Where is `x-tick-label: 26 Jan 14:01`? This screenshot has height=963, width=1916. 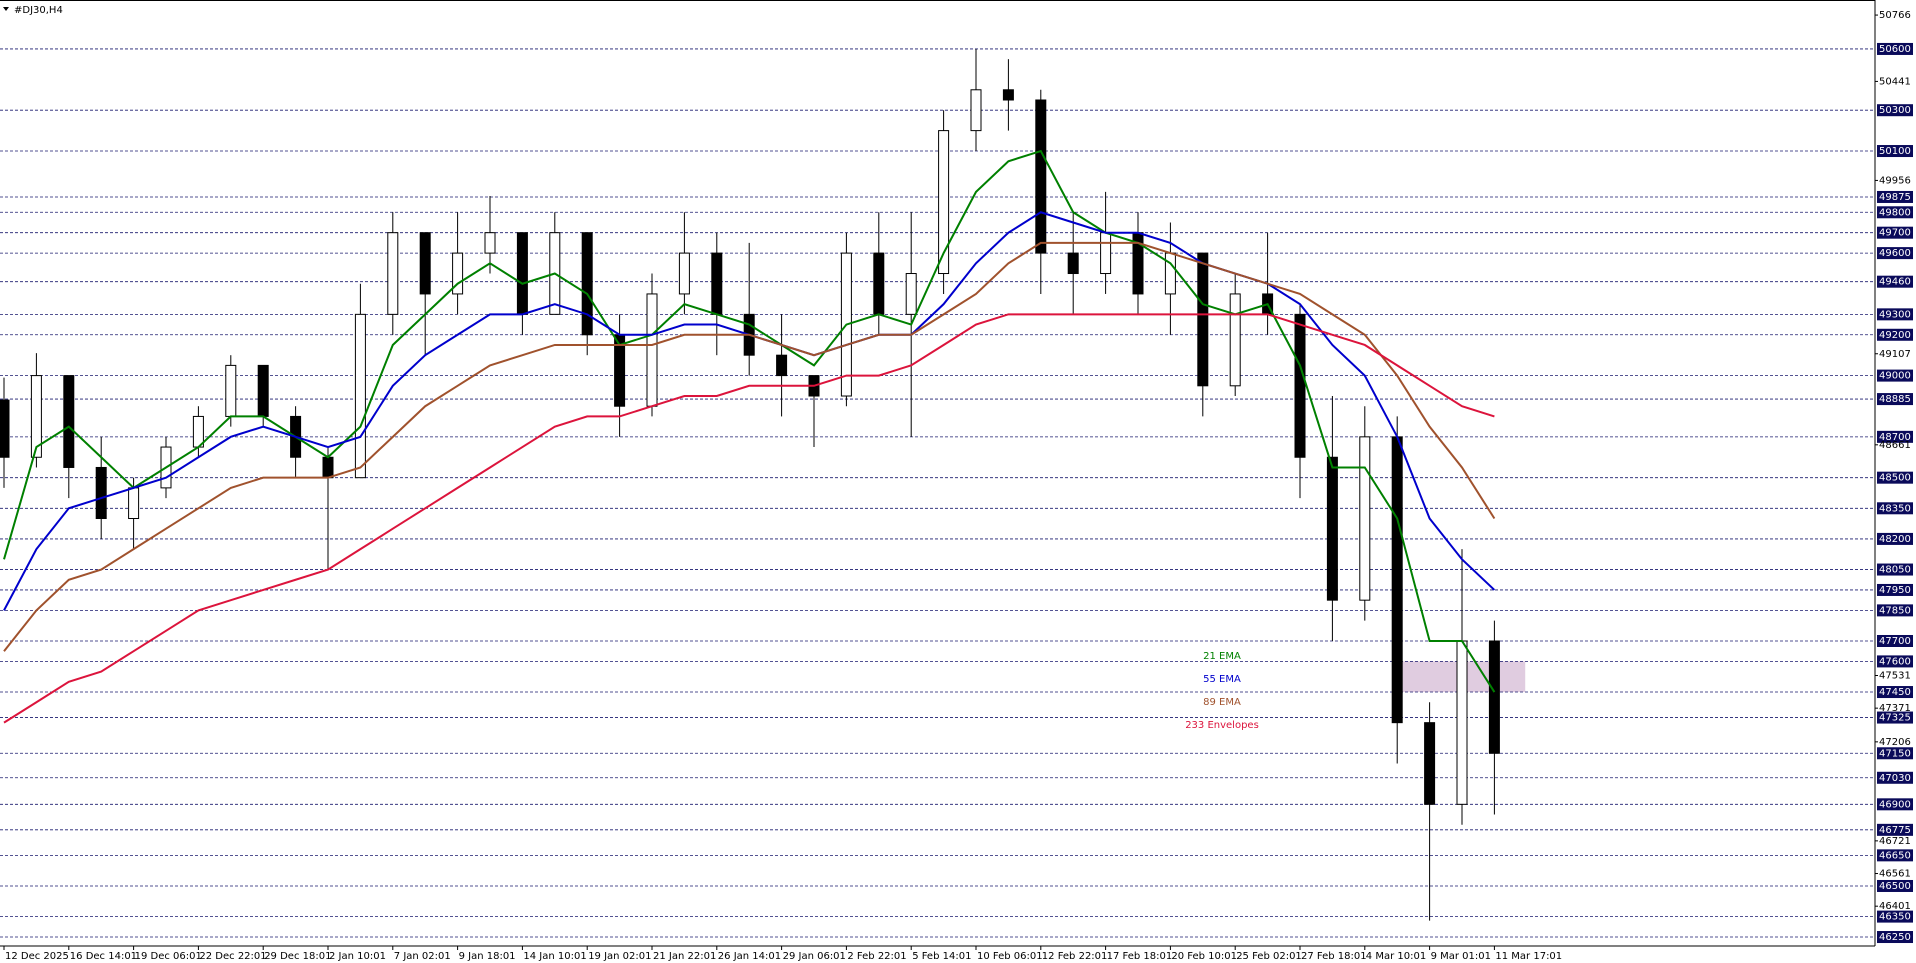 x-tick-label: 26 Jan 14:01 is located at coordinates (749, 956).